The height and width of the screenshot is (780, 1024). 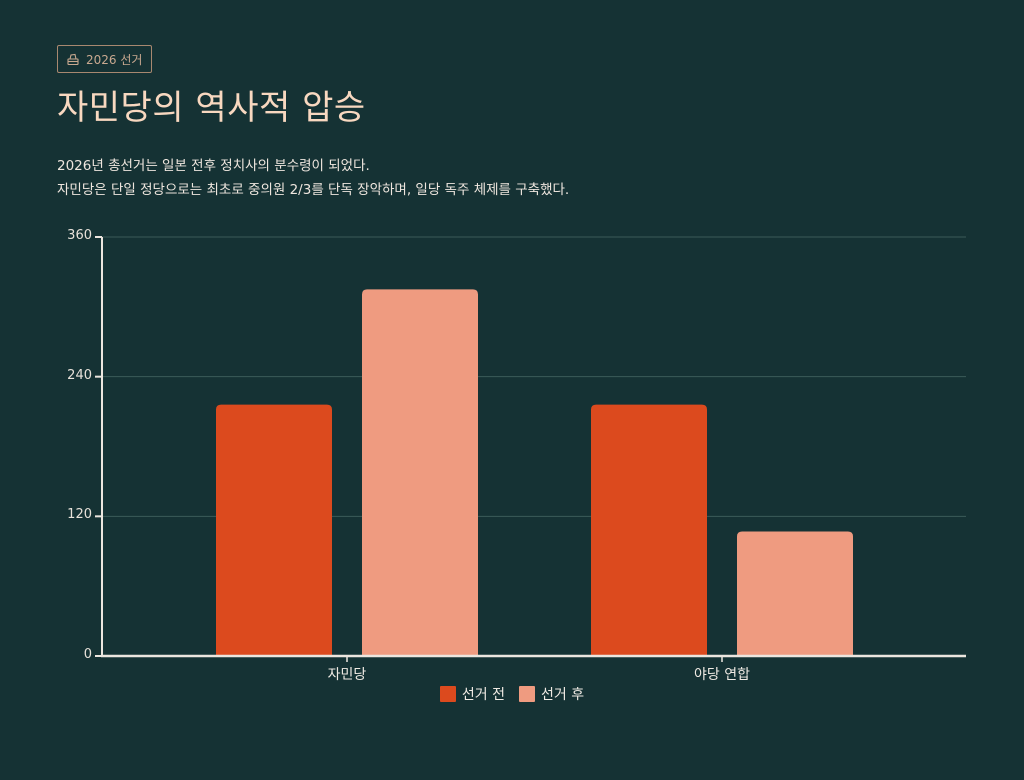 I want to click on y-tick-label: 240, so click(x=79, y=375).